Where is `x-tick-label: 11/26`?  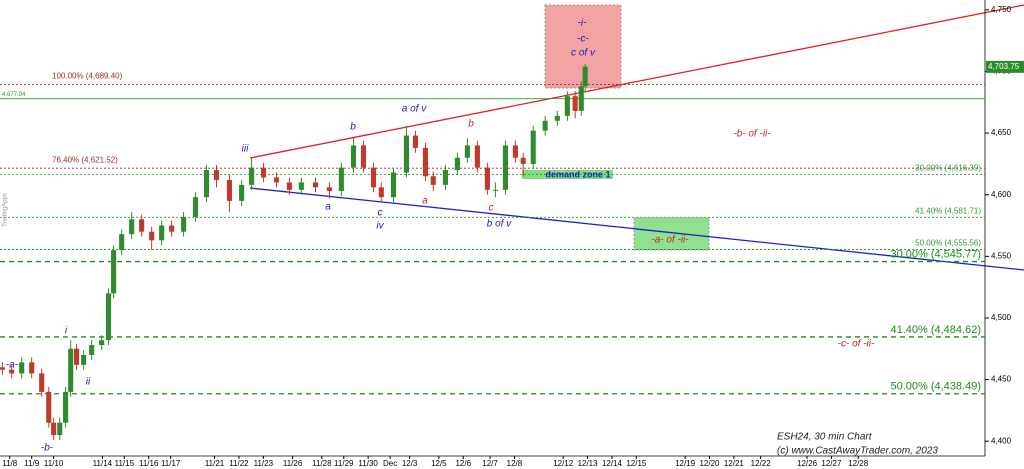
x-tick-label: 11/26 is located at coordinates (293, 463).